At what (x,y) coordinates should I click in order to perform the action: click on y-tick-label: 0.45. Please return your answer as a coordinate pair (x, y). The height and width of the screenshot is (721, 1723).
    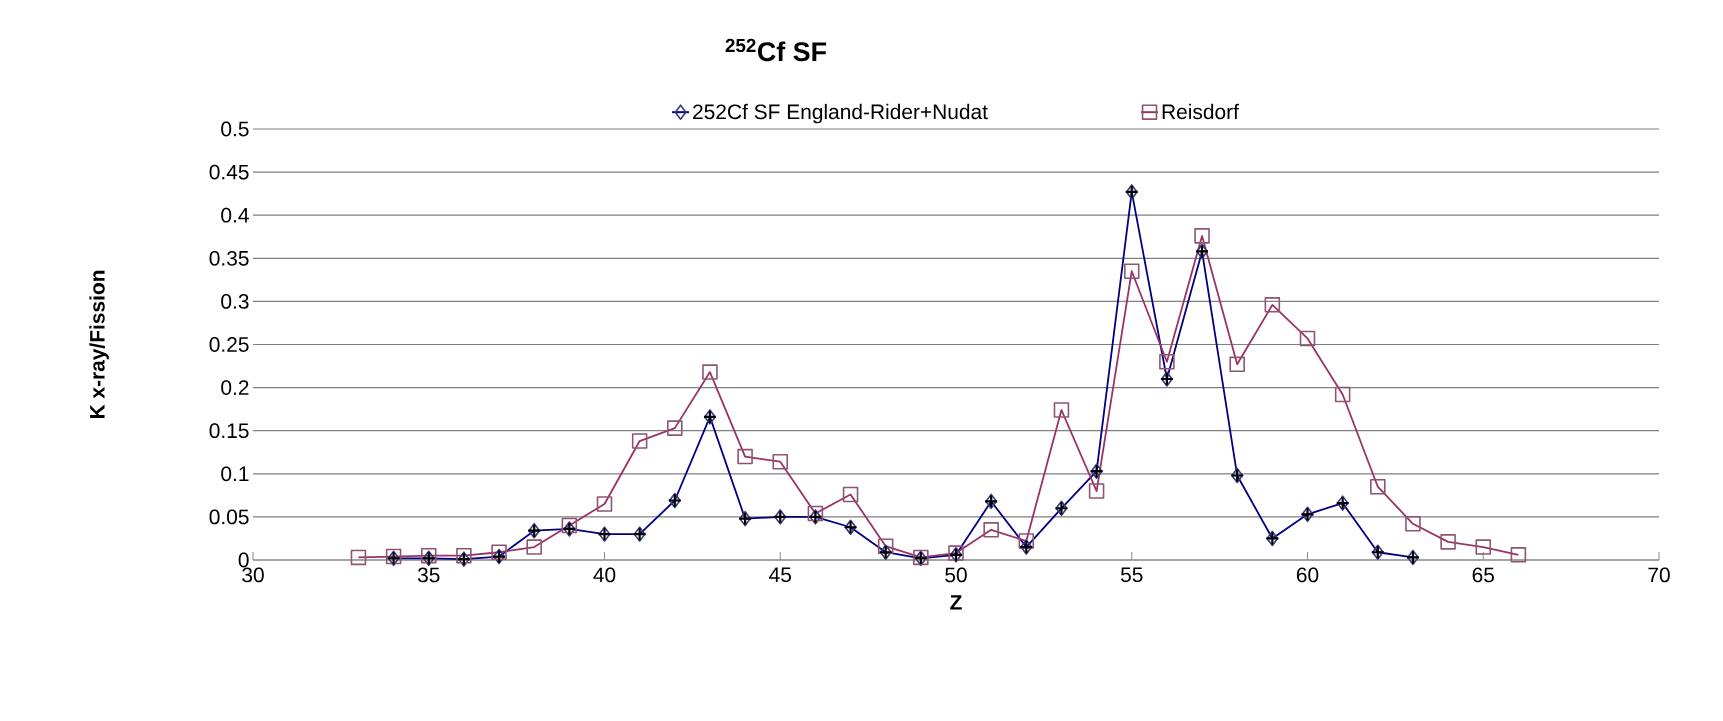
    Looking at the image, I should click on (229, 172).